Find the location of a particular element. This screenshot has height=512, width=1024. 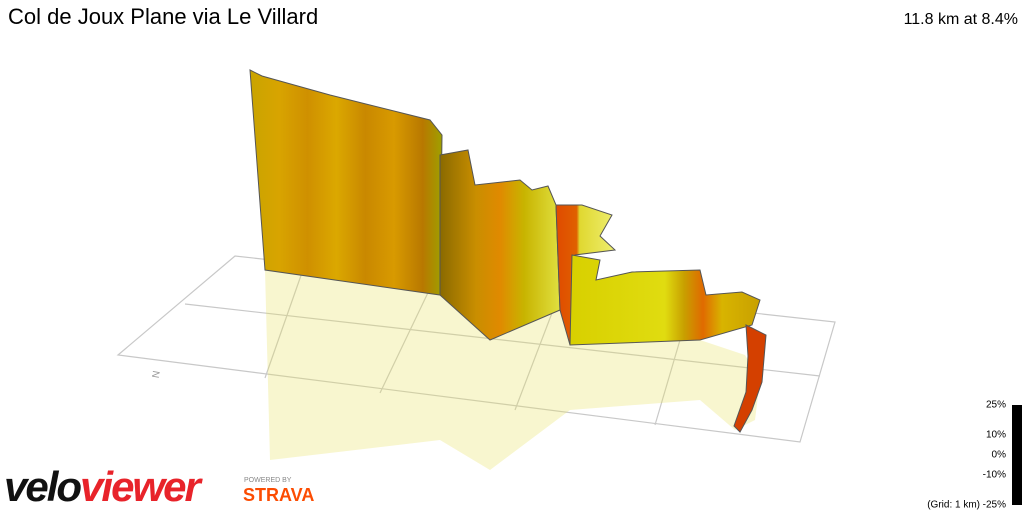

logo: veloviewer is located at coordinates (103, 486).